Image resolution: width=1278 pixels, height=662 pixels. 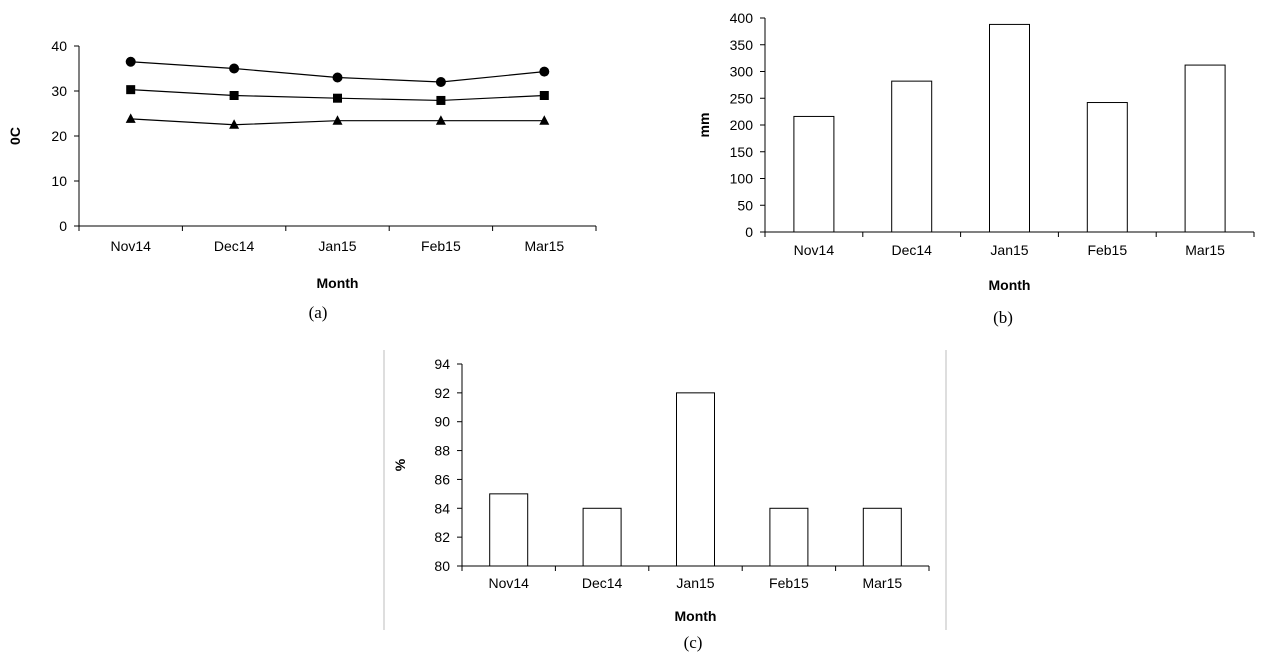 I want to click on y-tick-label: 50, so click(x=745, y=205).